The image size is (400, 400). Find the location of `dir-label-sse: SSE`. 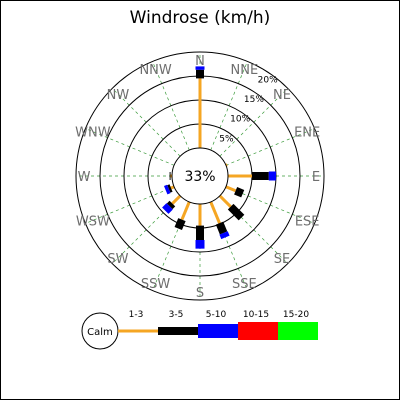

dir-label-sse: SSE is located at coordinates (244, 284).